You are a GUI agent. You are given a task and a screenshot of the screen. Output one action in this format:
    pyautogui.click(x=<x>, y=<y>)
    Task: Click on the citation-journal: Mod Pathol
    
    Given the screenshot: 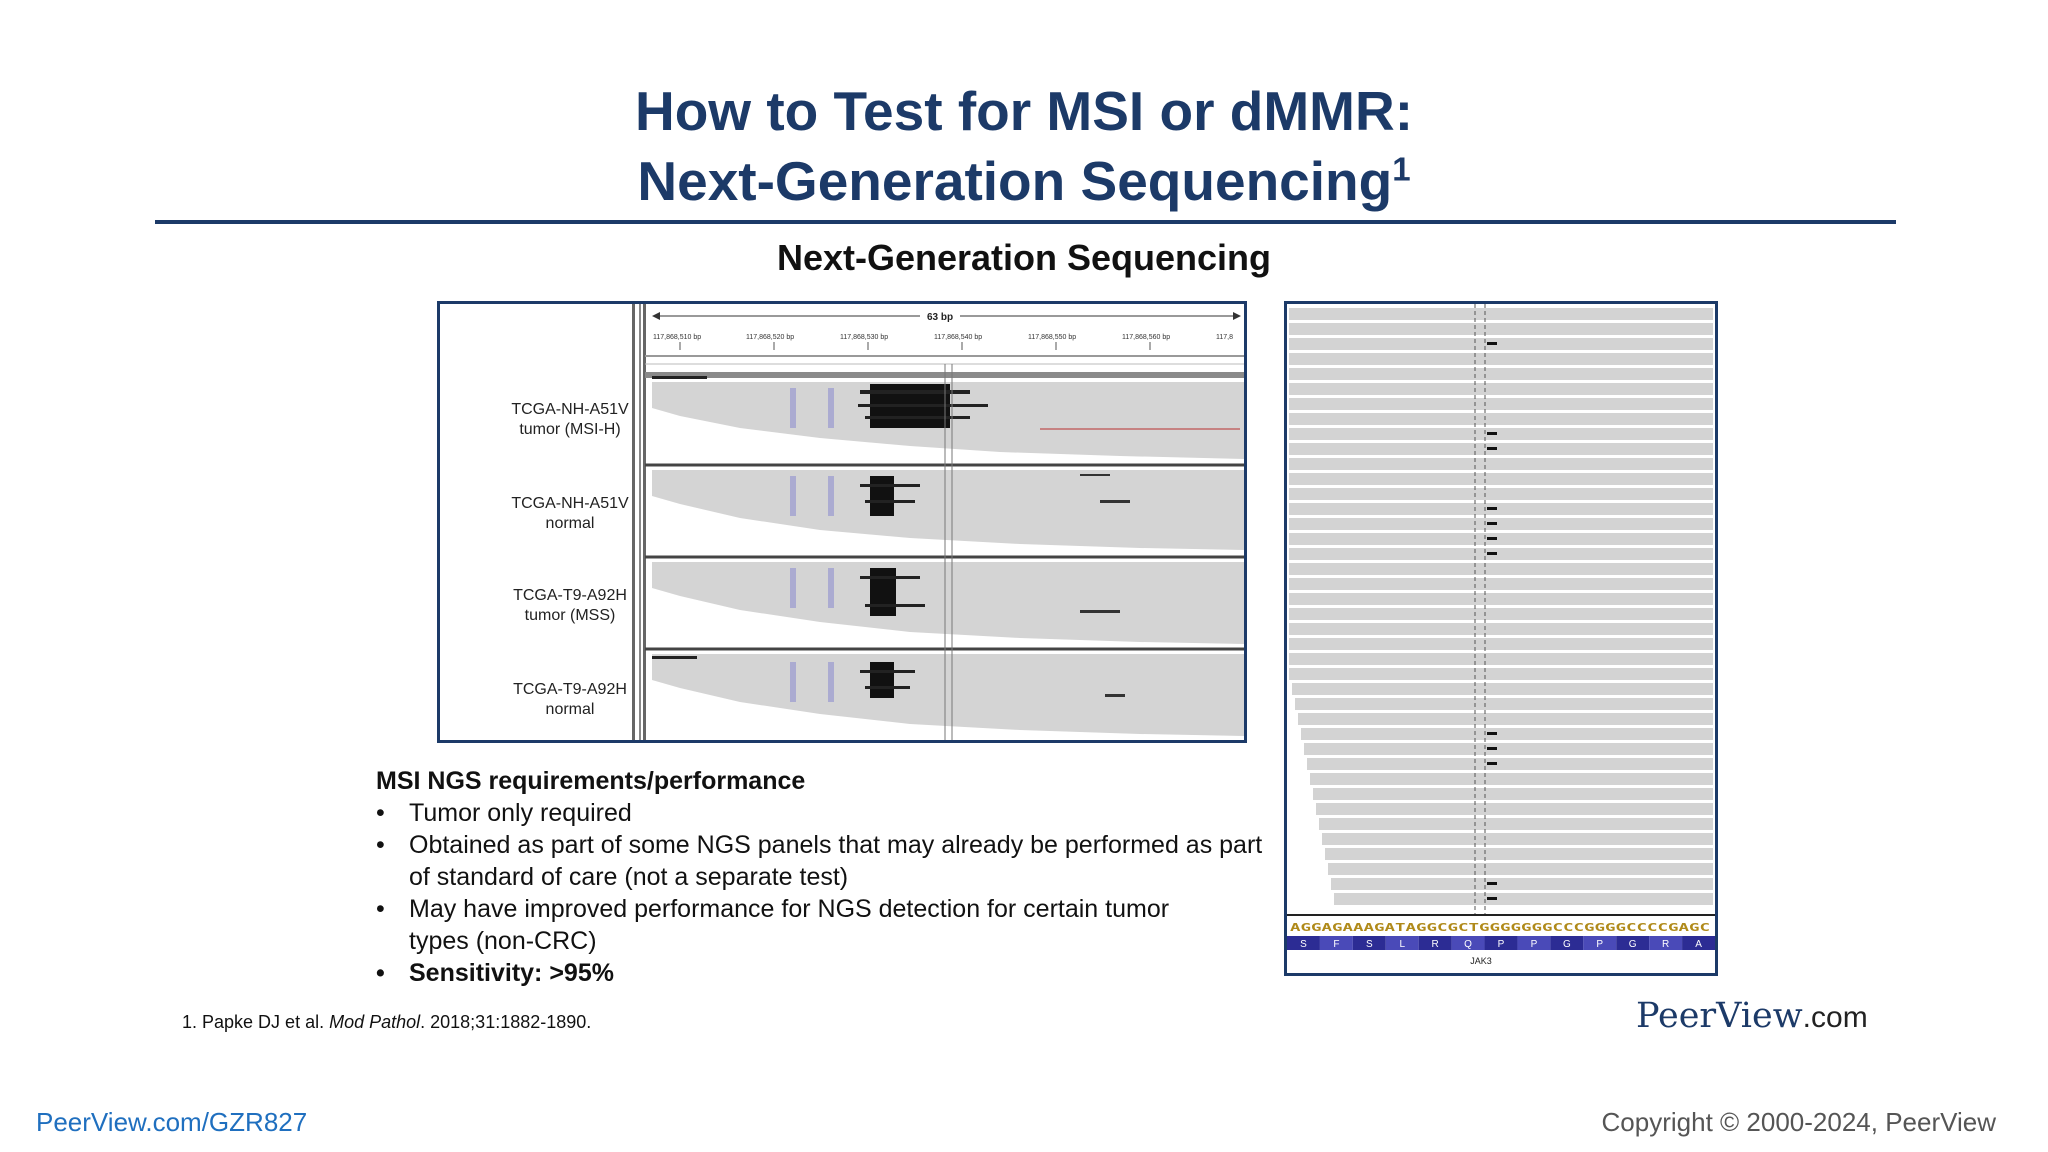 What is the action you would take?
    pyautogui.click(x=375, y=1022)
    